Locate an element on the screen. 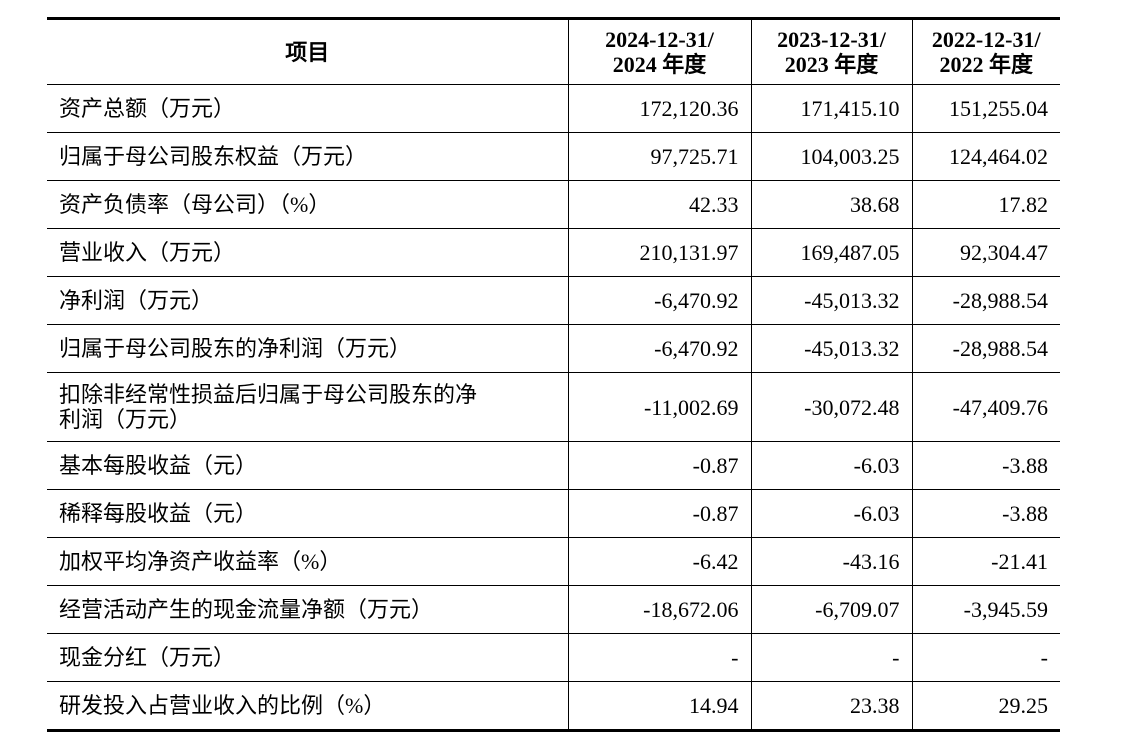 Image resolution: width=1122 pixels, height=746 pixels. value-cell: -21.41 is located at coordinates (985, 561).